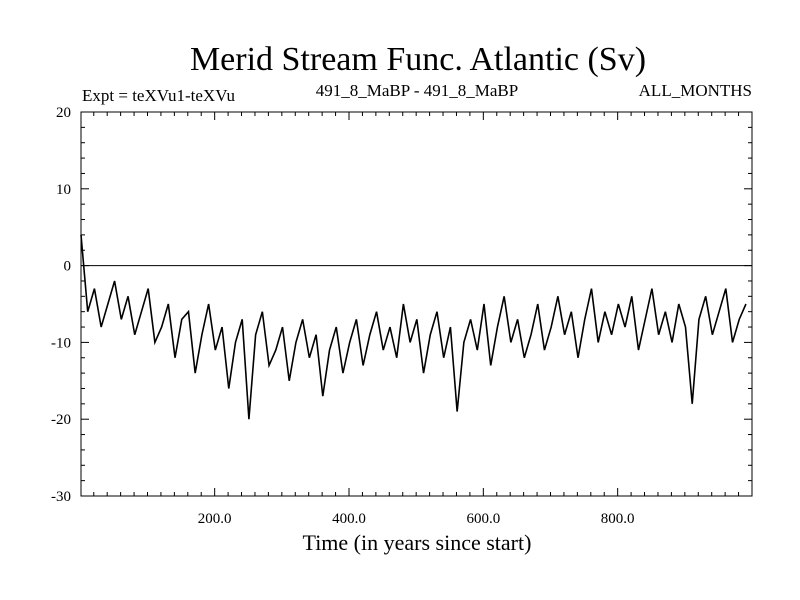 This screenshot has height=600, width=800. What do you see at coordinates (63, 190) in the screenshot?
I see `y-tick-label: 10` at bounding box center [63, 190].